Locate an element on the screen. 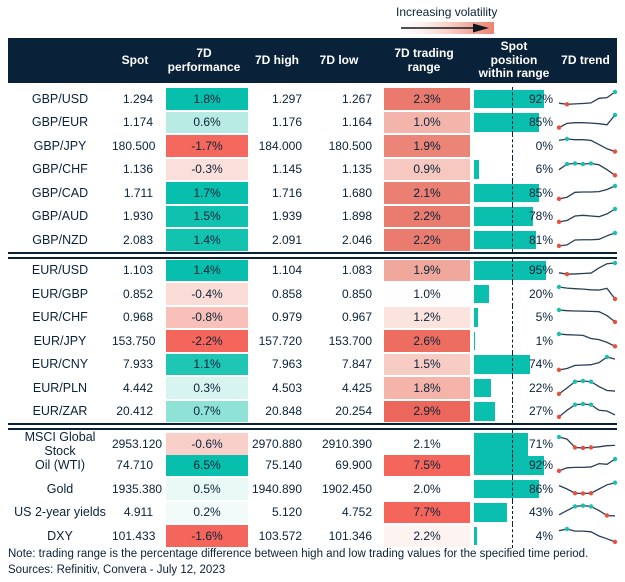 Image resolution: width=625 pixels, height=582 pixels. spot-value: 2.083 is located at coordinates (137, 239).